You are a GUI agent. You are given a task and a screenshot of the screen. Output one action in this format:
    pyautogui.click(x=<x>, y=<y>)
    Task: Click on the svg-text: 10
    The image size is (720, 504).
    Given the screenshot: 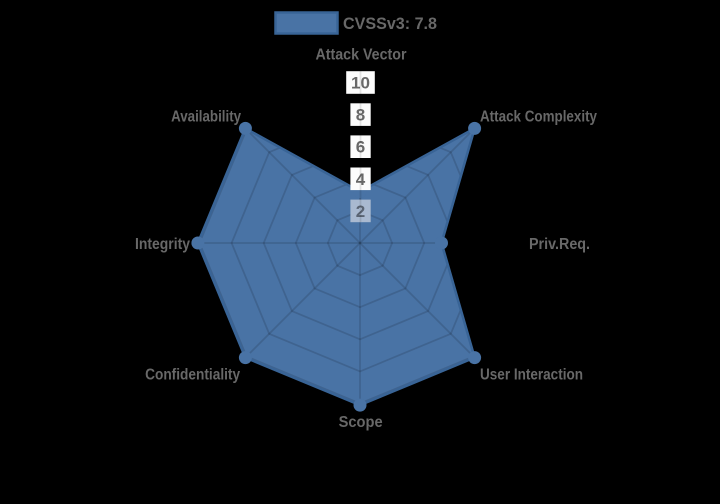 What is the action you would take?
    pyautogui.click(x=360, y=83)
    